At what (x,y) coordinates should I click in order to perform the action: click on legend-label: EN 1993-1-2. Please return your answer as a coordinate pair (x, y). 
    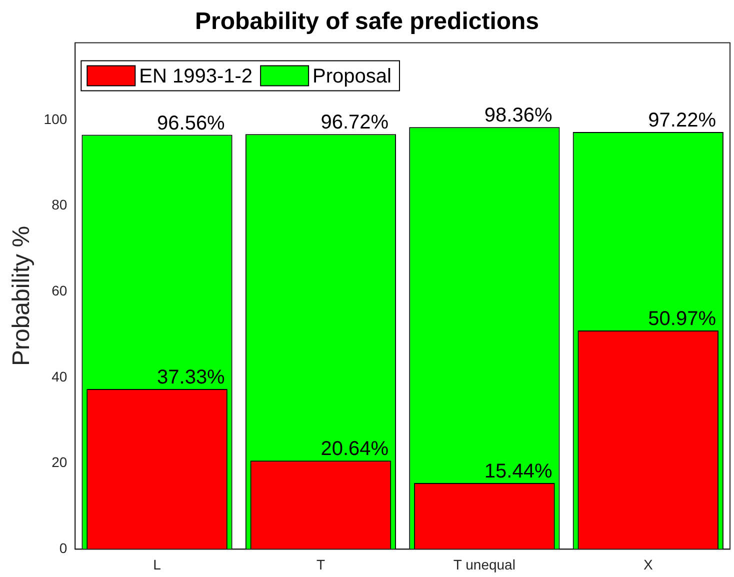
    Looking at the image, I should click on (196, 76).